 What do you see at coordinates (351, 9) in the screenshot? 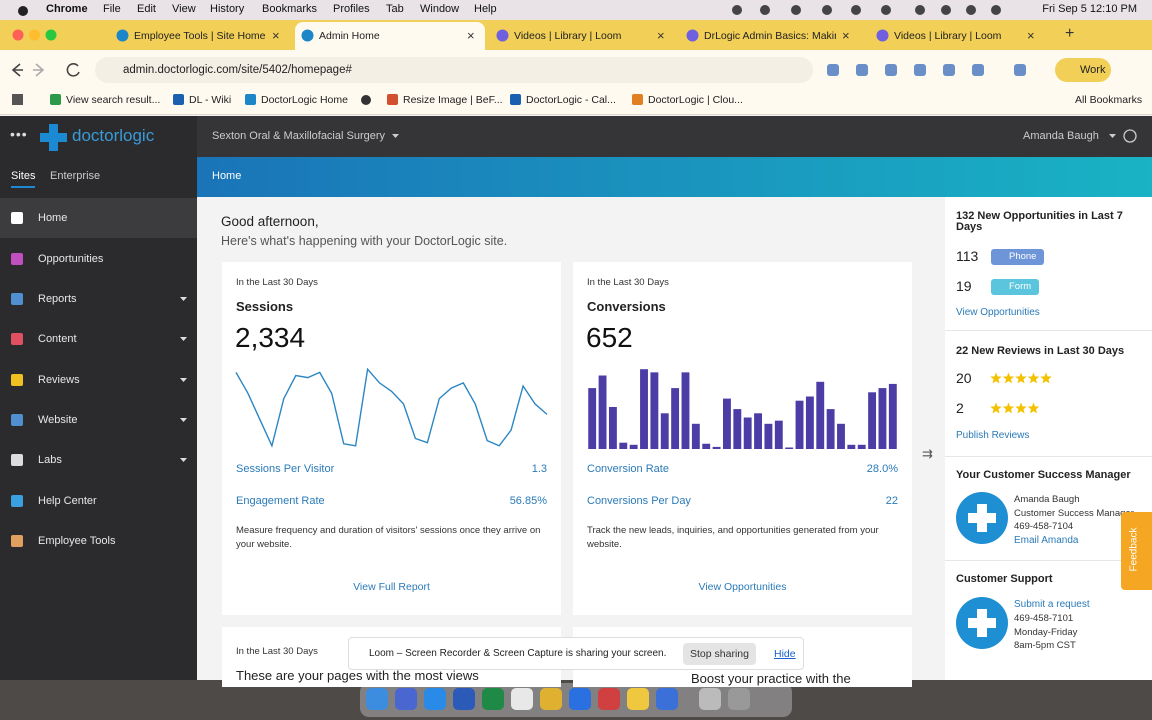
I see `menu-item: Profiles` at bounding box center [351, 9].